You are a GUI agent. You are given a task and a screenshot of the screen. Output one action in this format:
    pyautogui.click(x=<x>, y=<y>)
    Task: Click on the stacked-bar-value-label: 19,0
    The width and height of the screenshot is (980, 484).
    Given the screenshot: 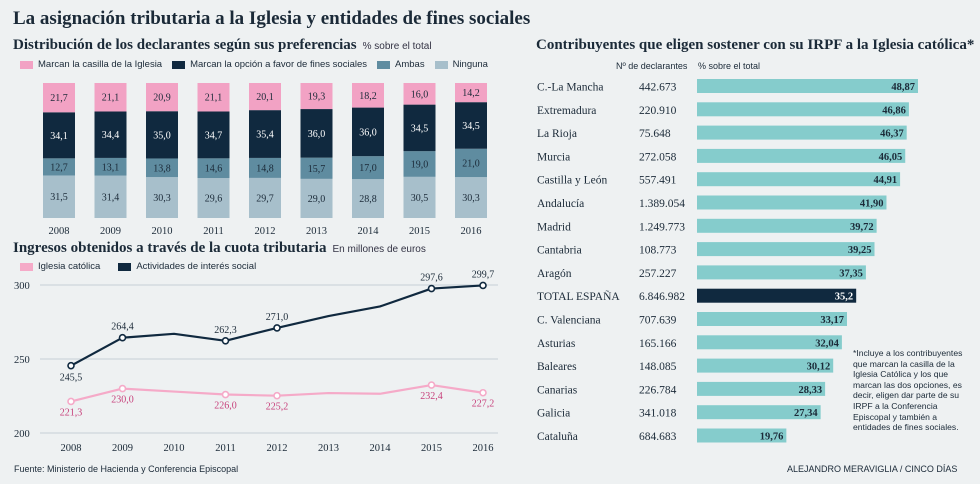 What is the action you would take?
    pyautogui.click(x=420, y=165)
    